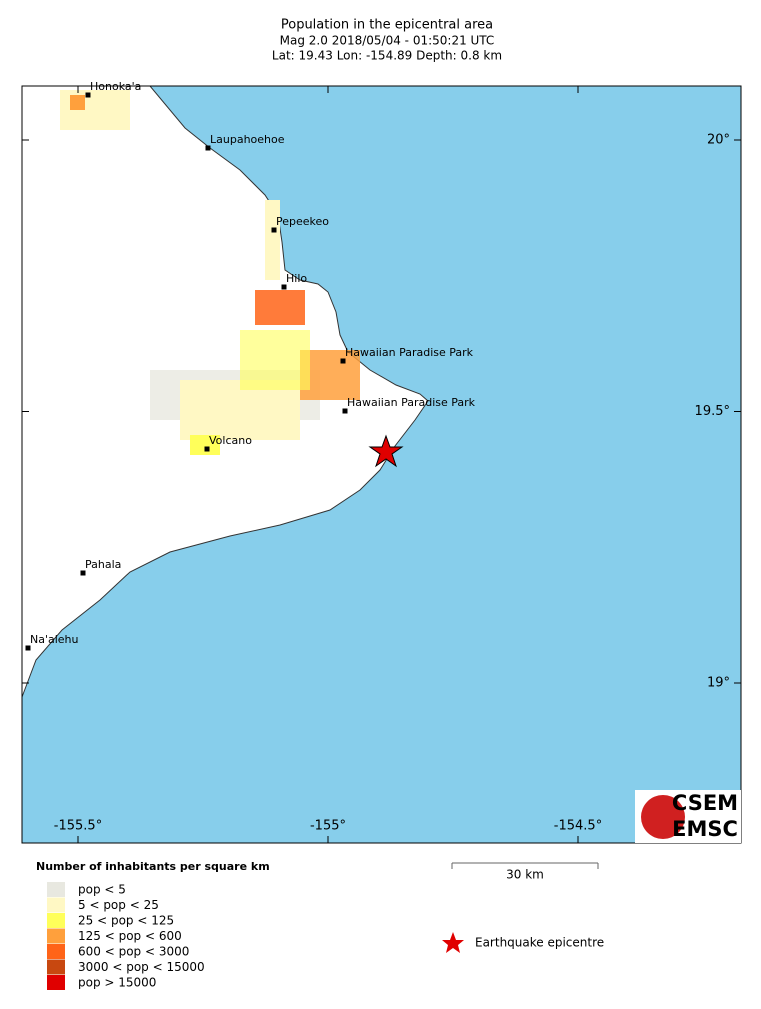  I want to click on city-label: Pepeekeo, so click(302, 221).